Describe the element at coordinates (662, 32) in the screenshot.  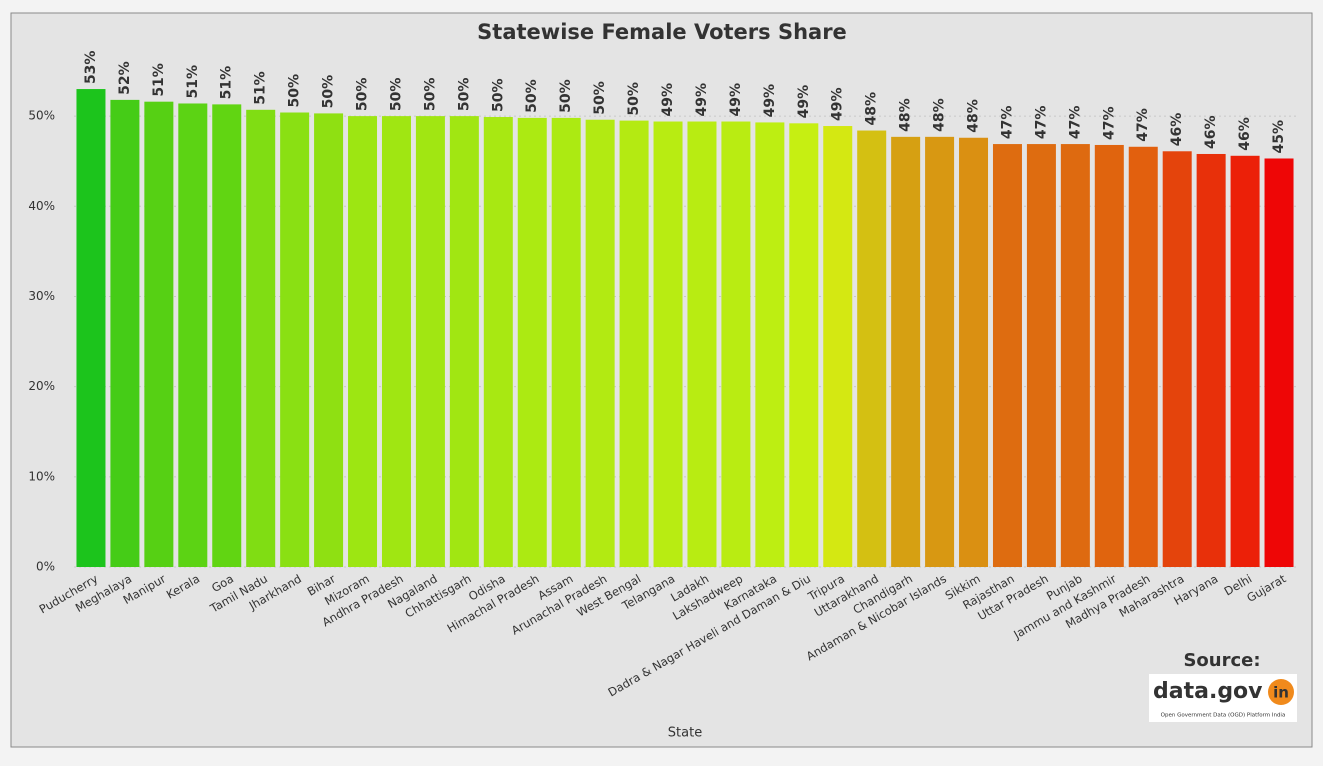
I see `chart-title: Statewise Female Voters Share` at that location.